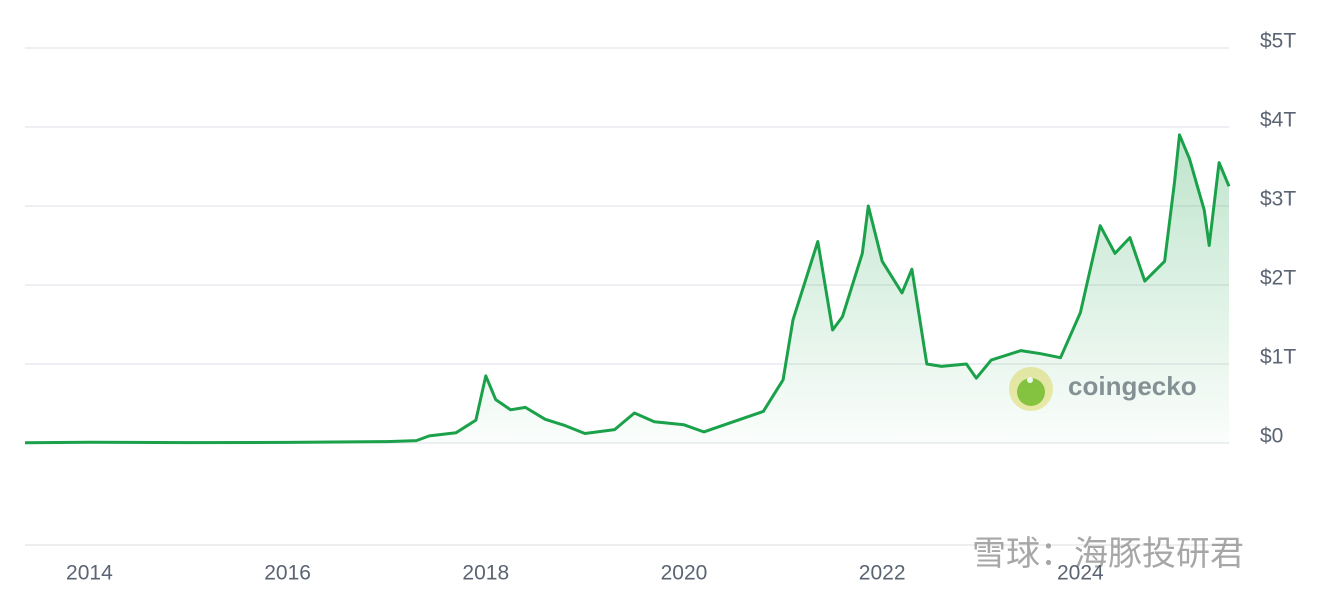  What do you see at coordinates (287, 573) in the screenshot?
I see `x-tick-label: 2016` at bounding box center [287, 573].